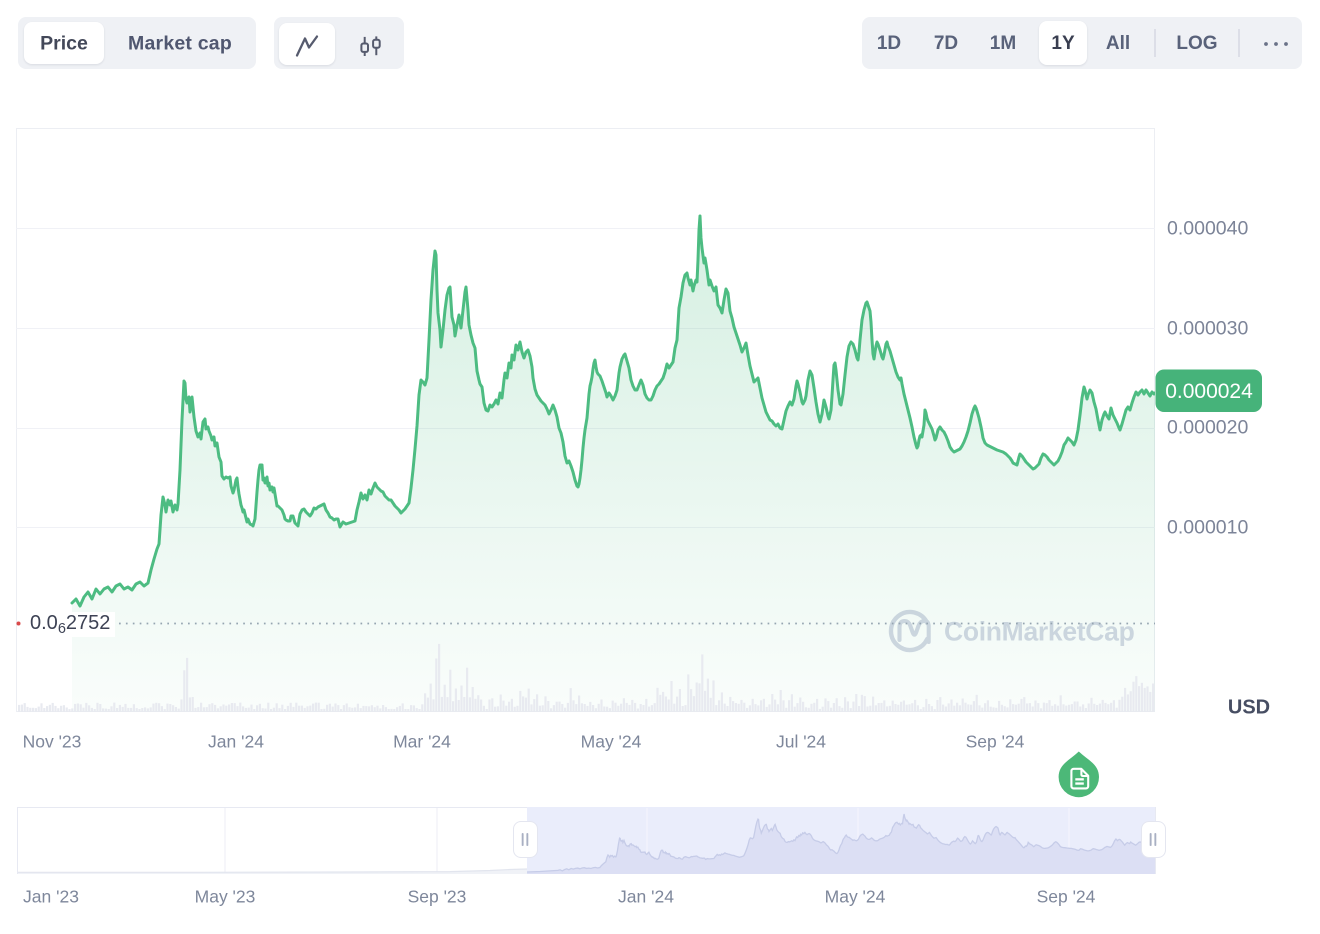 Image resolution: width=1320 pixels, height=934 pixels. I want to click on svg-text: CoinMarketCap, so click(1039, 632).